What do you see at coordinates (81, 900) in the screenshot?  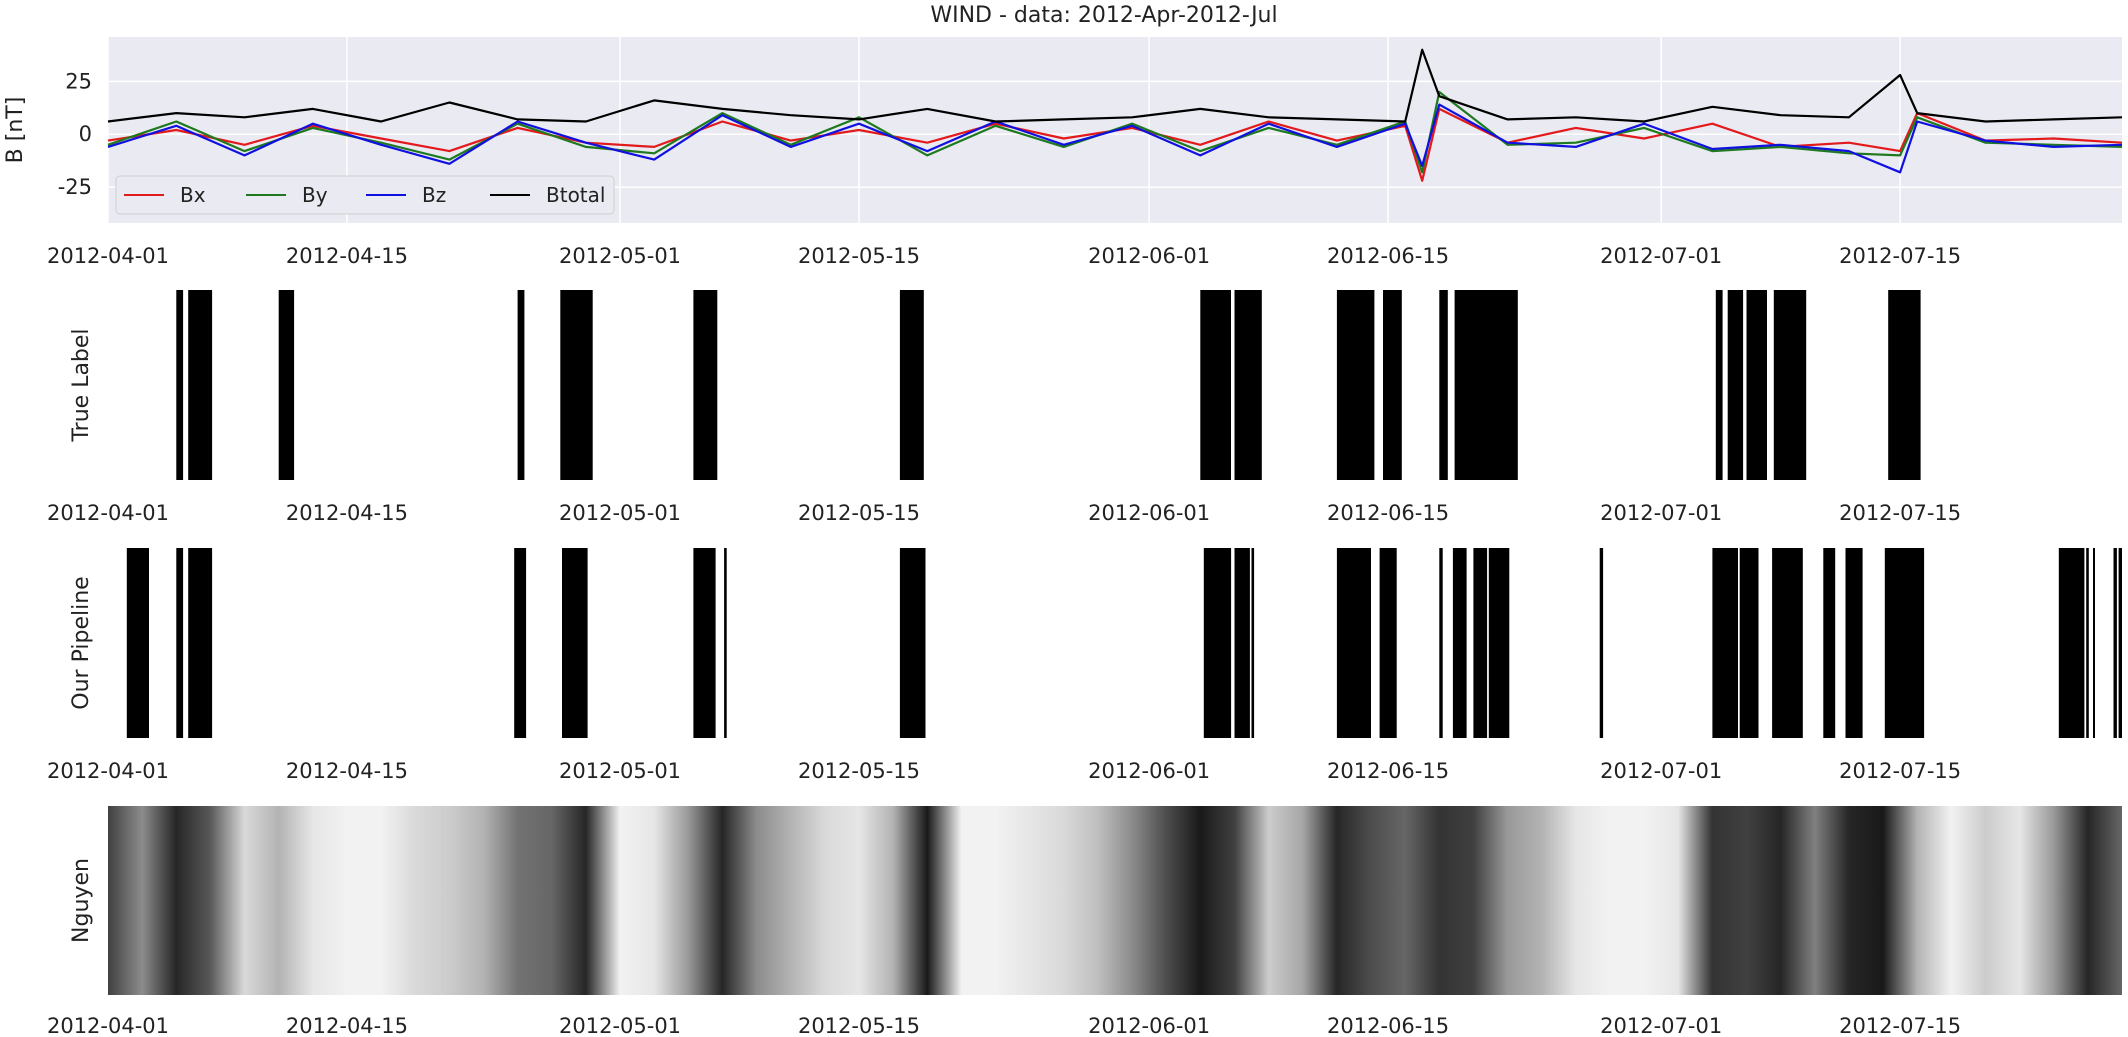 I see `y-axis-label: Nguyen` at bounding box center [81, 900].